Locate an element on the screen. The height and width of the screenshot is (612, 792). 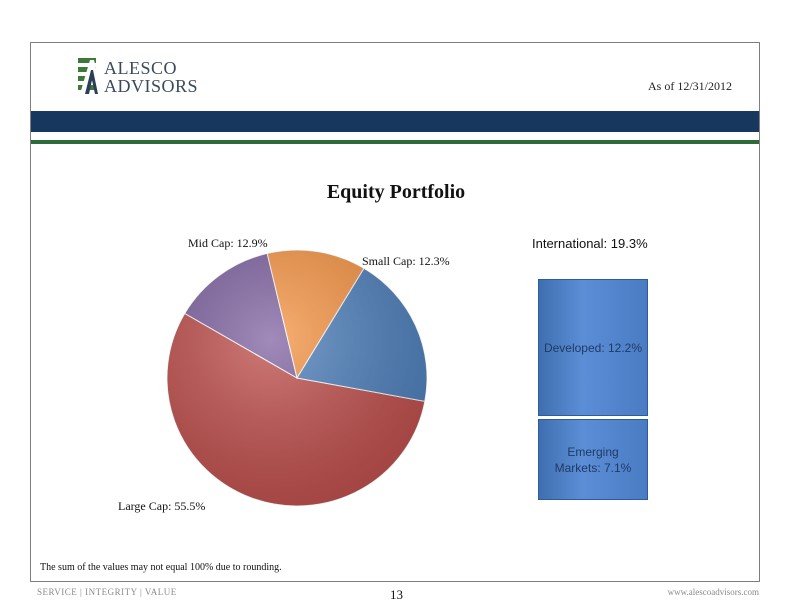
logo-word-alesco: ALESCO is located at coordinates (141, 68).